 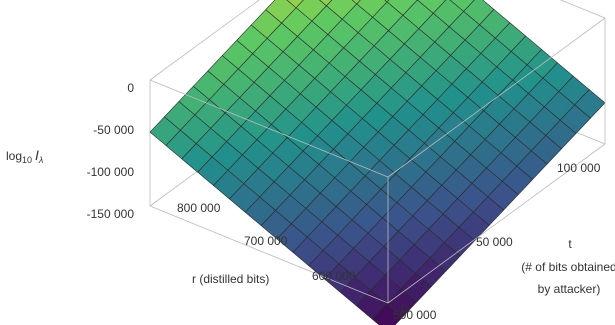 What do you see at coordinates (27, 160) in the screenshot?
I see `z-label-sub: 10` at bounding box center [27, 160].